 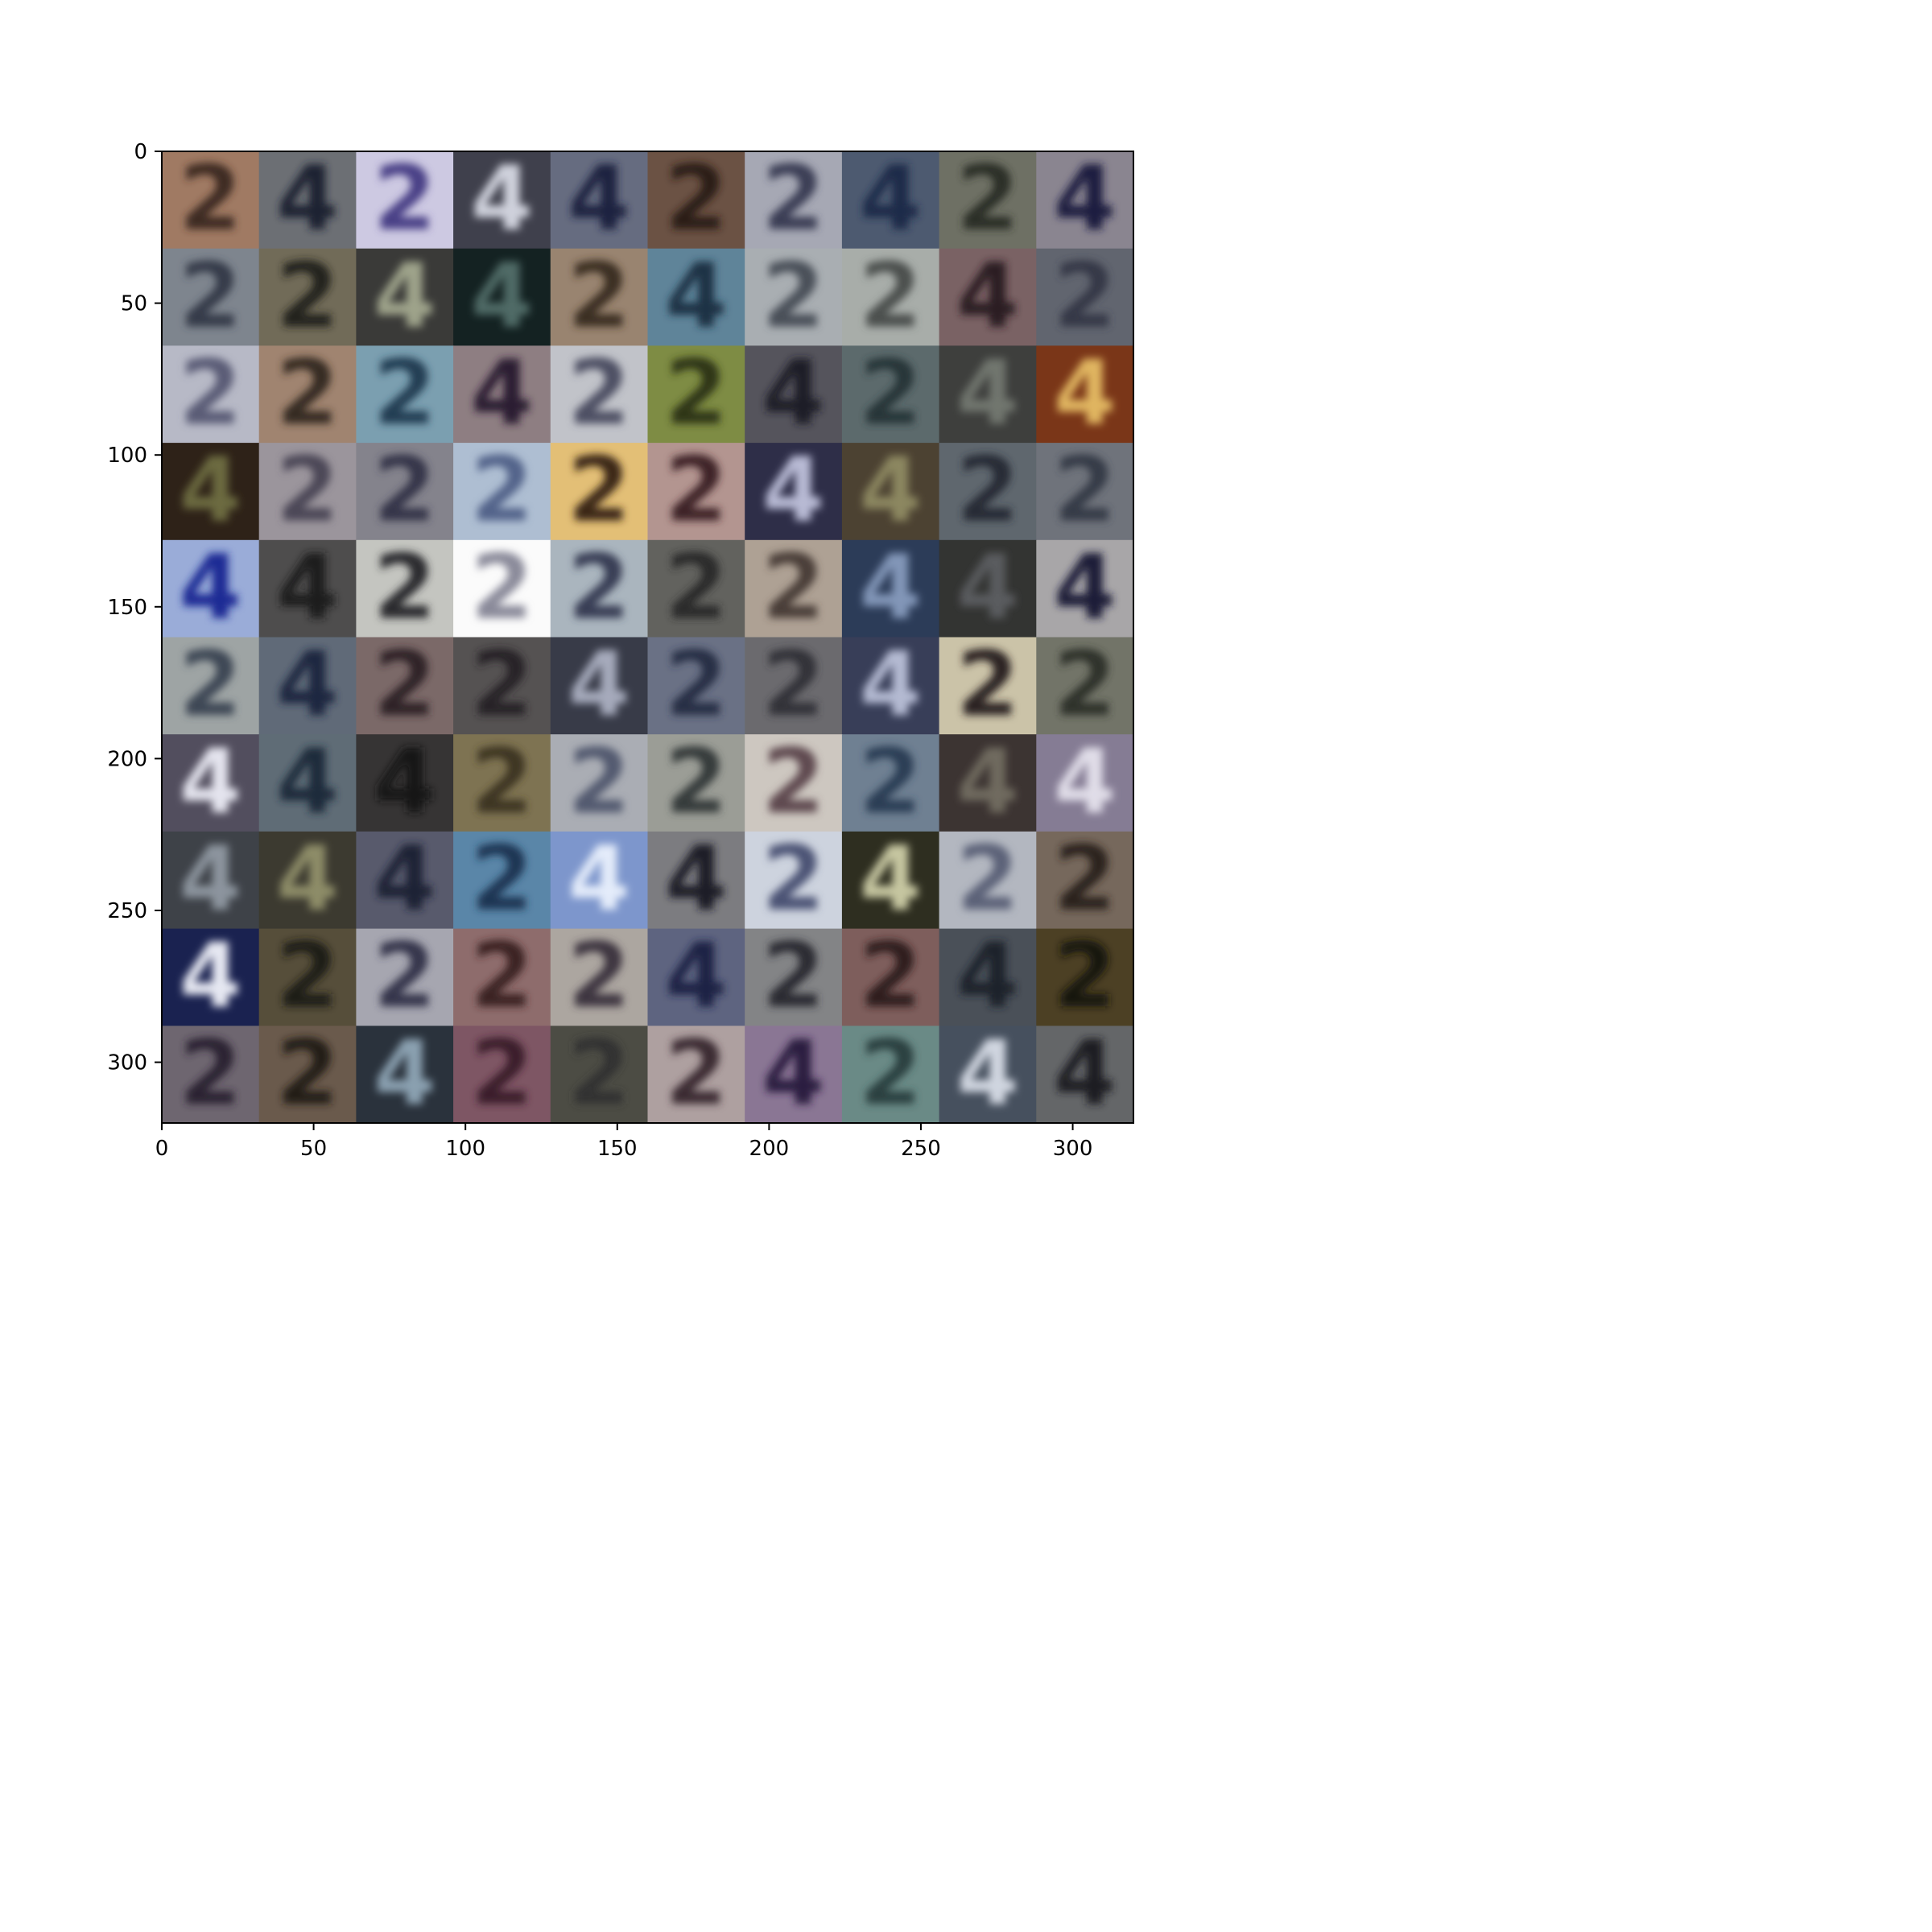 What do you see at coordinates (769, 1149) in the screenshot?
I see `x-tick-label: 200` at bounding box center [769, 1149].